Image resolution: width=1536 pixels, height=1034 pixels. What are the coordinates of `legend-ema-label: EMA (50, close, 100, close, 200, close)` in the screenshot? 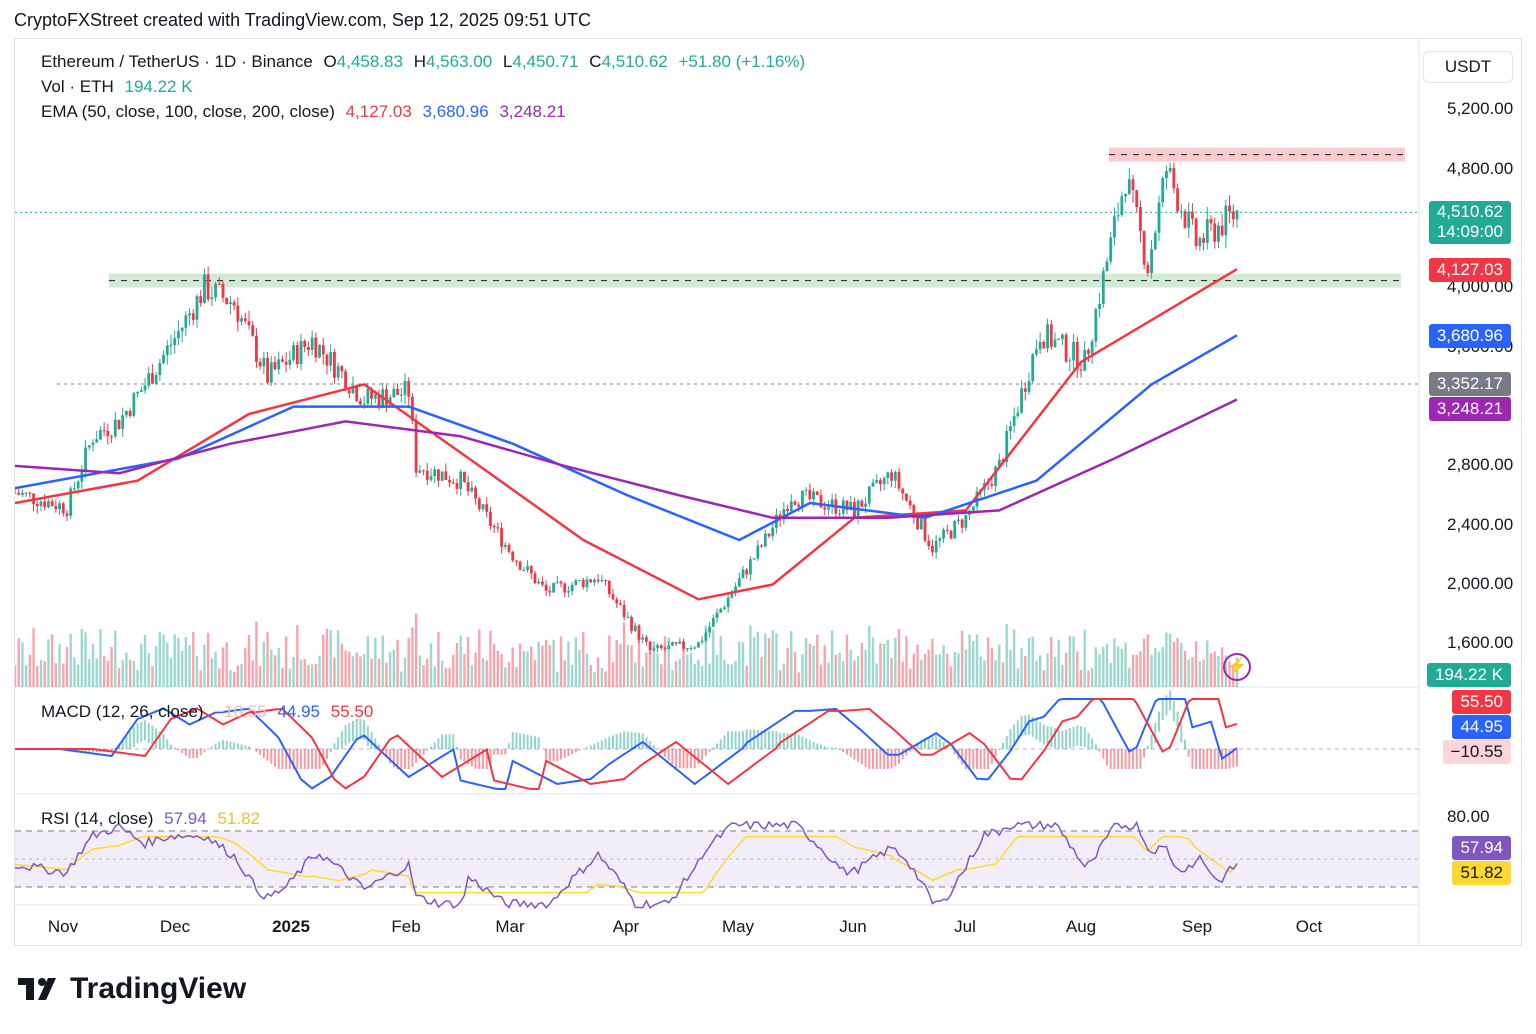 It's located at (188, 111).